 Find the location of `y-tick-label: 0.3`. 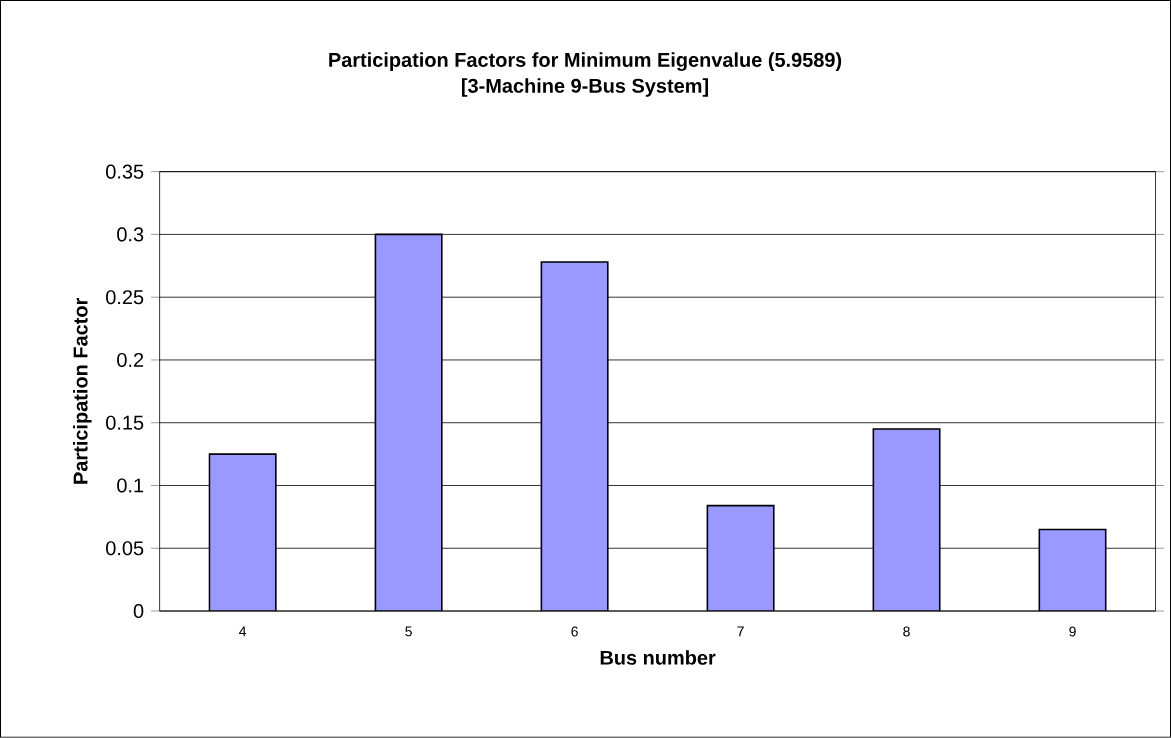

y-tick-label: 0.3 is located at coordinates (130, 234).